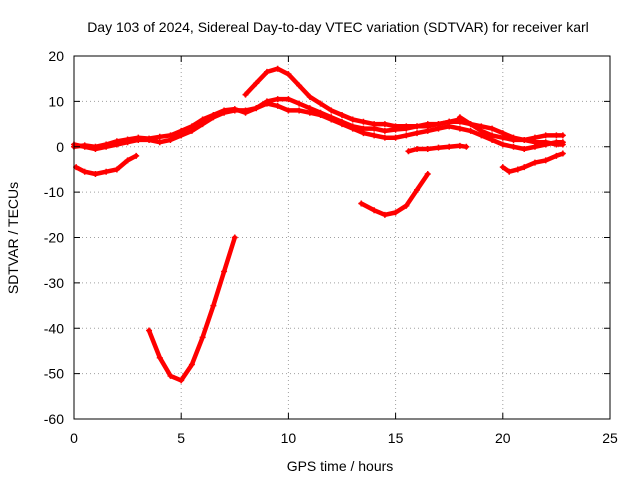  What do you see at coordinates (60, 147) in the screenshot?
I see `y-tick-label: 0` at bounding box center [60, 147].